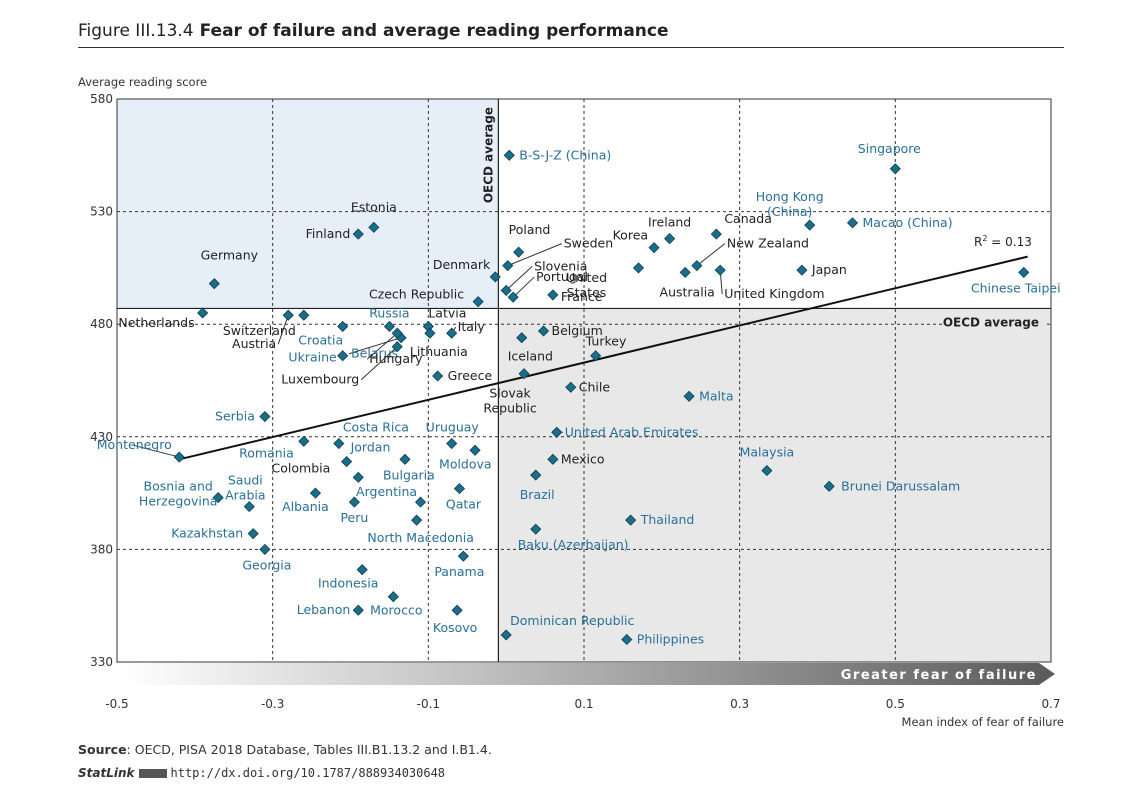 This screenshot has width=1140, height=805. What do you see at coordinates (362, 570) in the screenshot?
I see `point-indonesia` at bounding box center [362, 570].